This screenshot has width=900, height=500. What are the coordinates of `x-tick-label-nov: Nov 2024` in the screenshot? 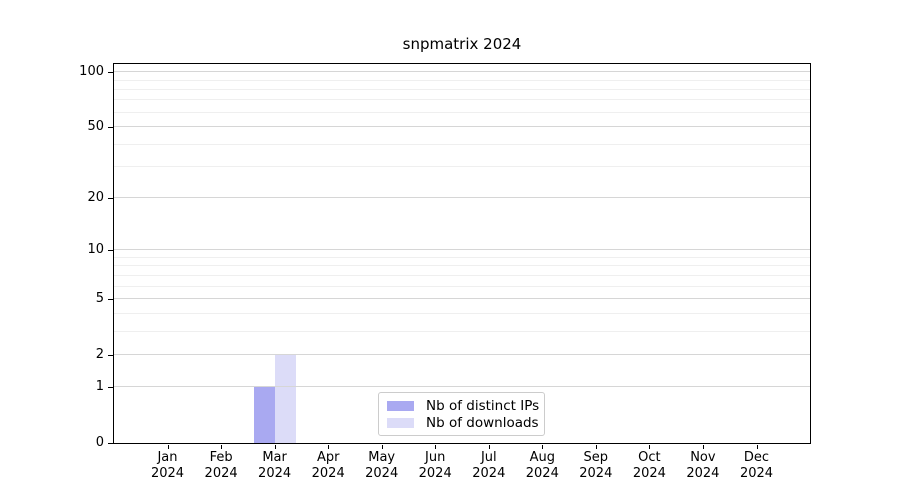 It's located at (703, 465).